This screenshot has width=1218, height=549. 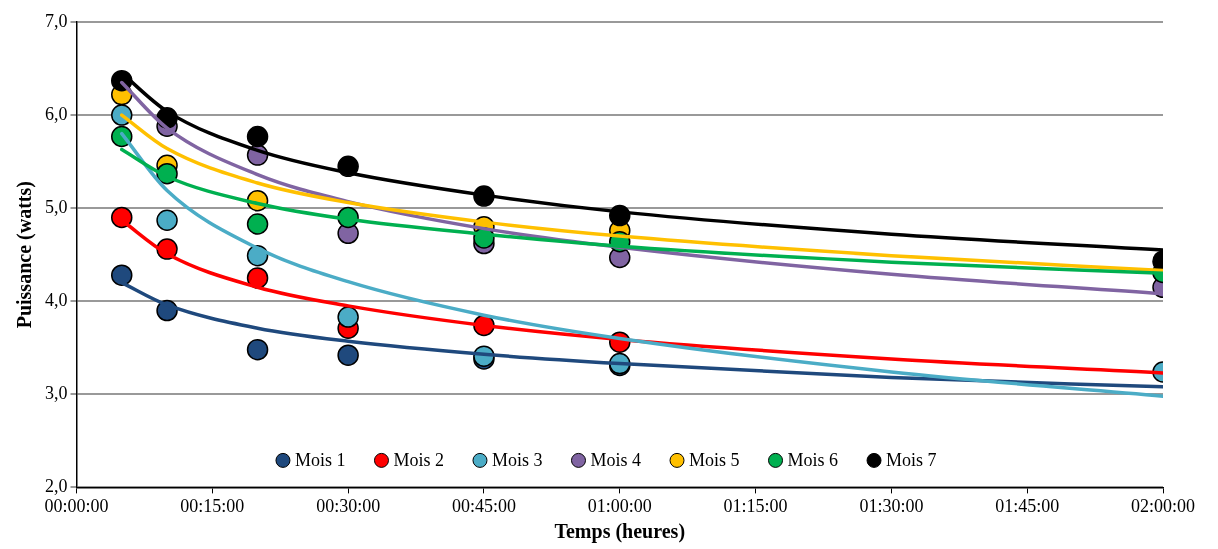 I want to click on x-tick-label: 00:45:00, so click(x=483, y=505).